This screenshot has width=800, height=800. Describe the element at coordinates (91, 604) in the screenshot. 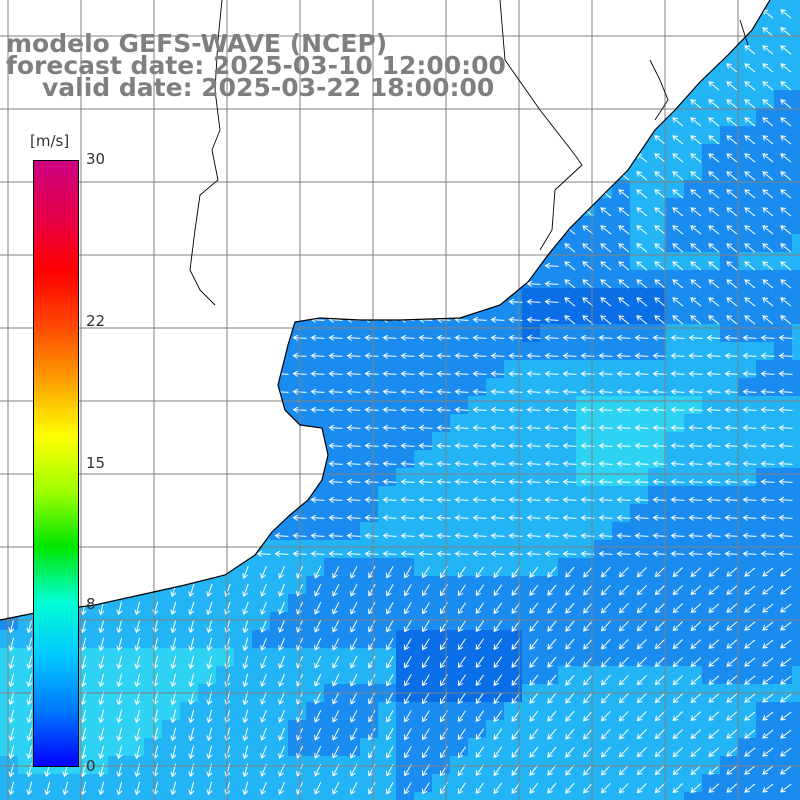

I see `colorbar-tick-label: 8` at that location.